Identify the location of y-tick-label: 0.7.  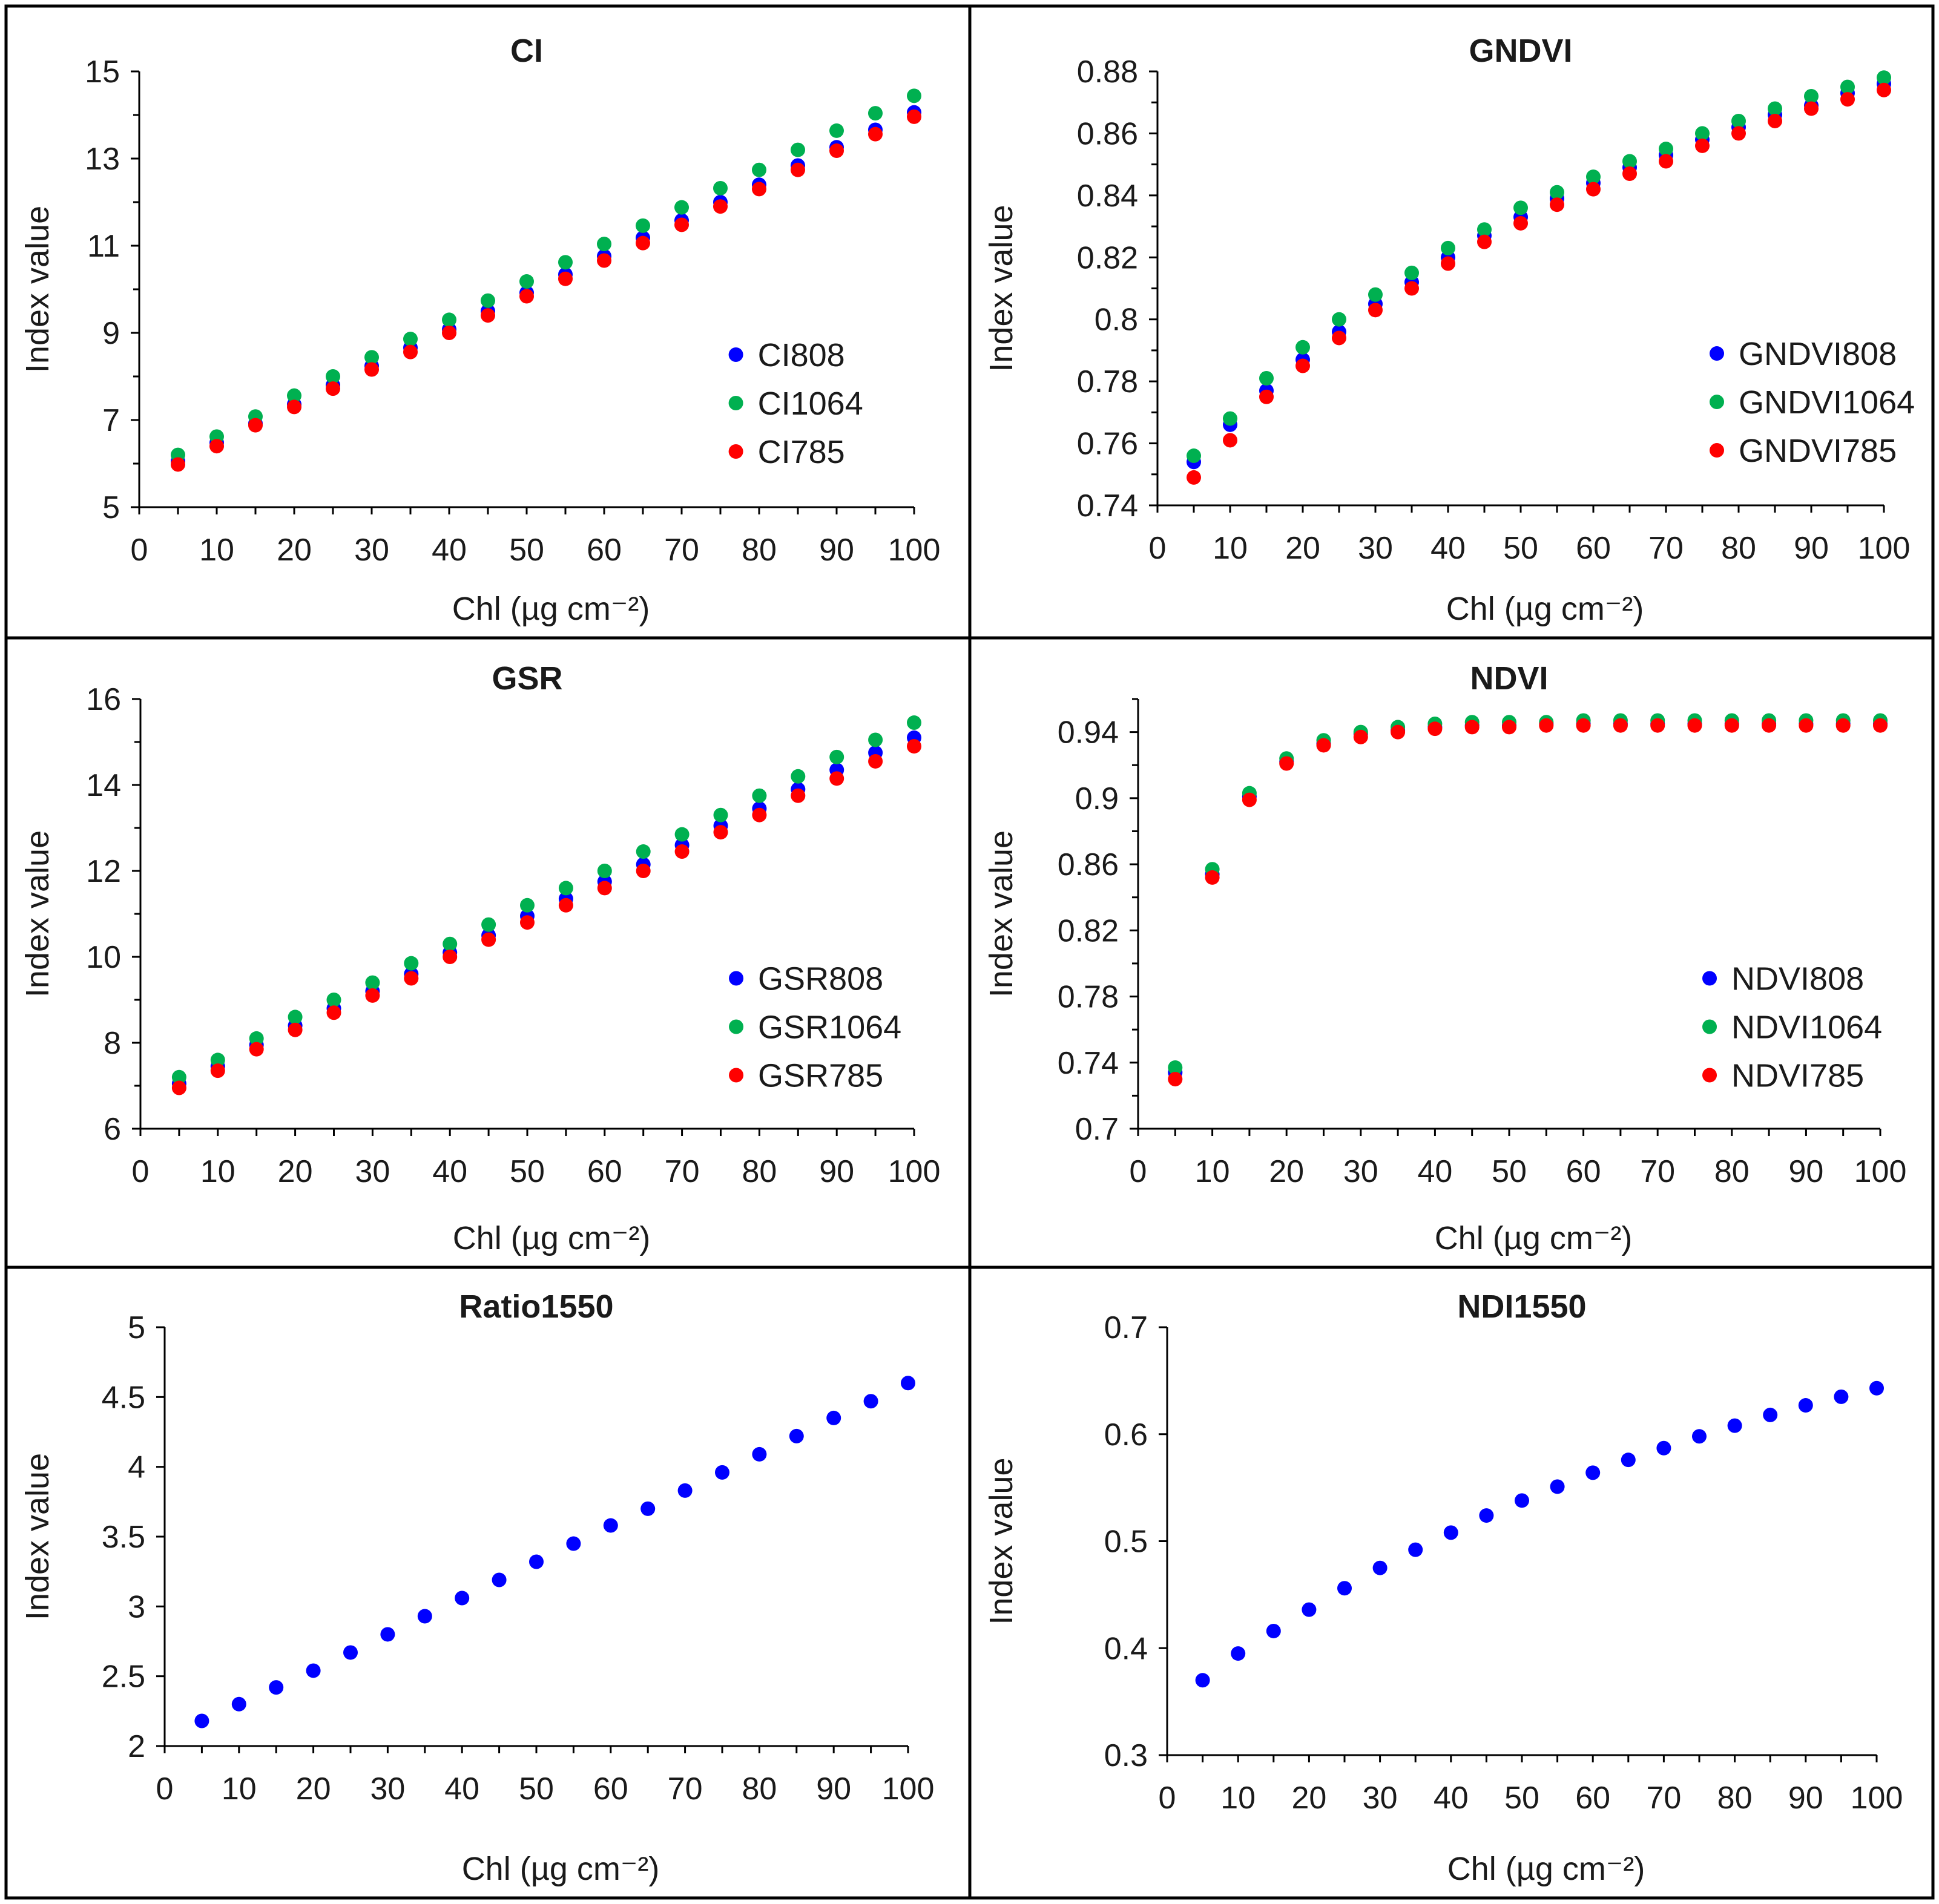
(1097, 1129).